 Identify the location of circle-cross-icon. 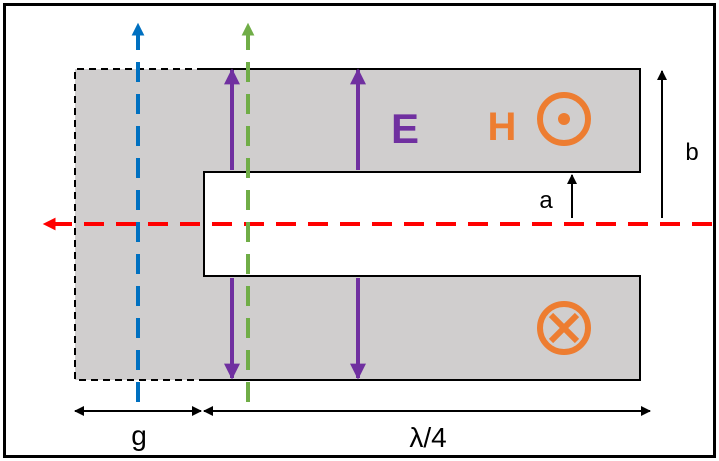
(564, 328).